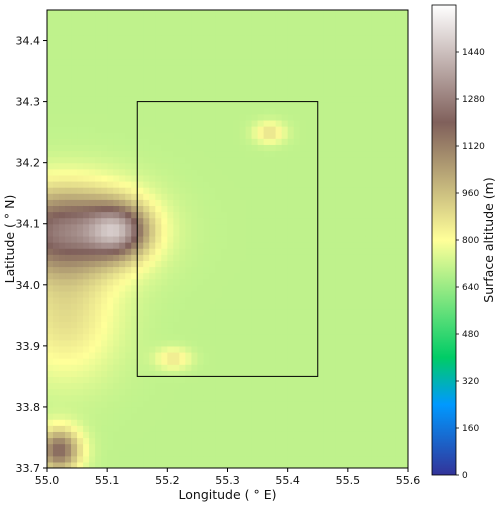  What do you see at coordinates (9, 239) in the screenshot?
I see `y-axis-label: Latitude ( ° N)` at bounding box center [9, 239].